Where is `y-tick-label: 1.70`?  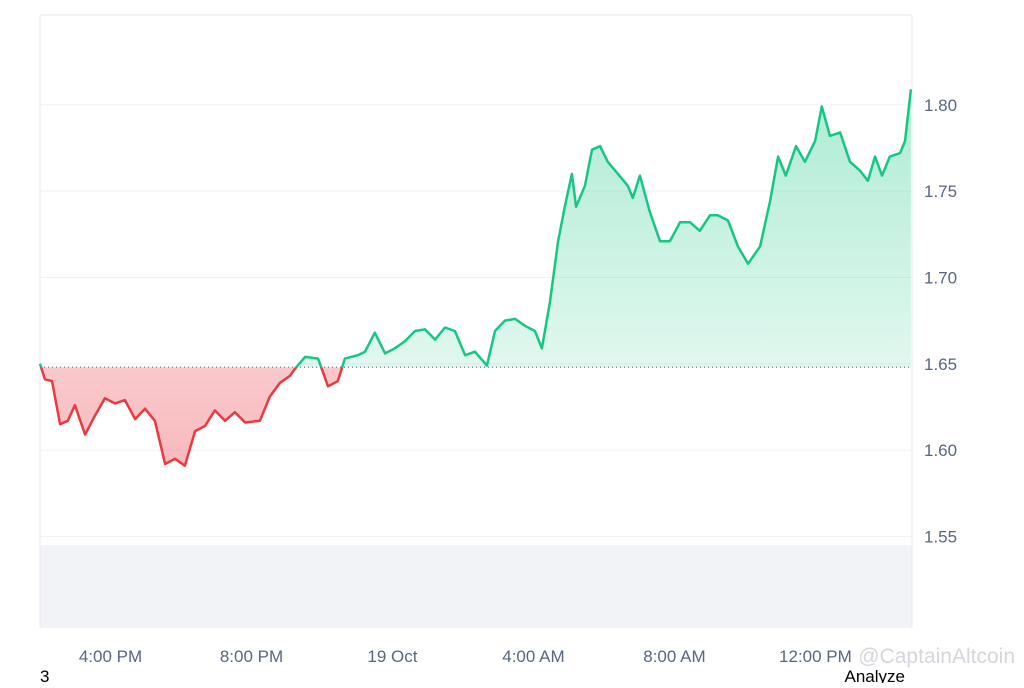
y-tick-label: 1.70 is located at coordinates (940, 277).